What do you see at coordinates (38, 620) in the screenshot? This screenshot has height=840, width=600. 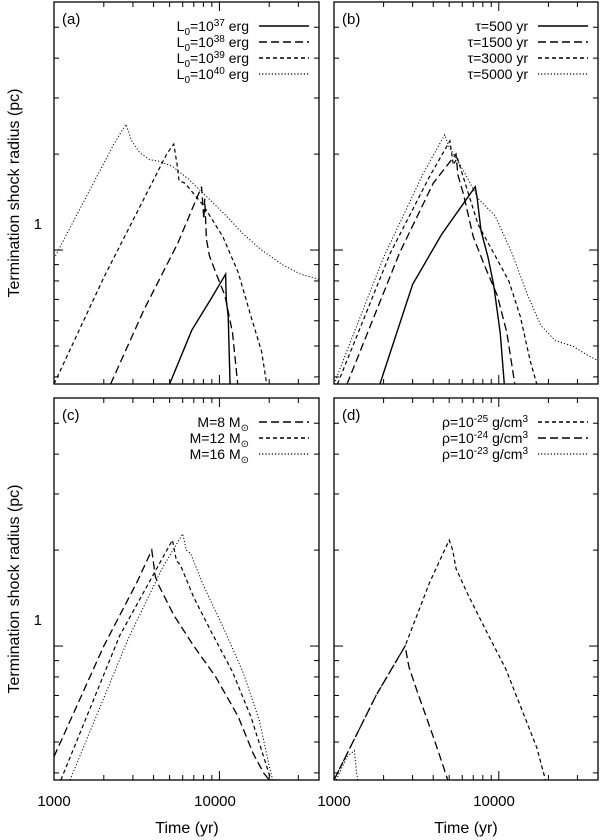 I see `y-tick-label-1-bottom: 1` at bounding box center [38, 620].